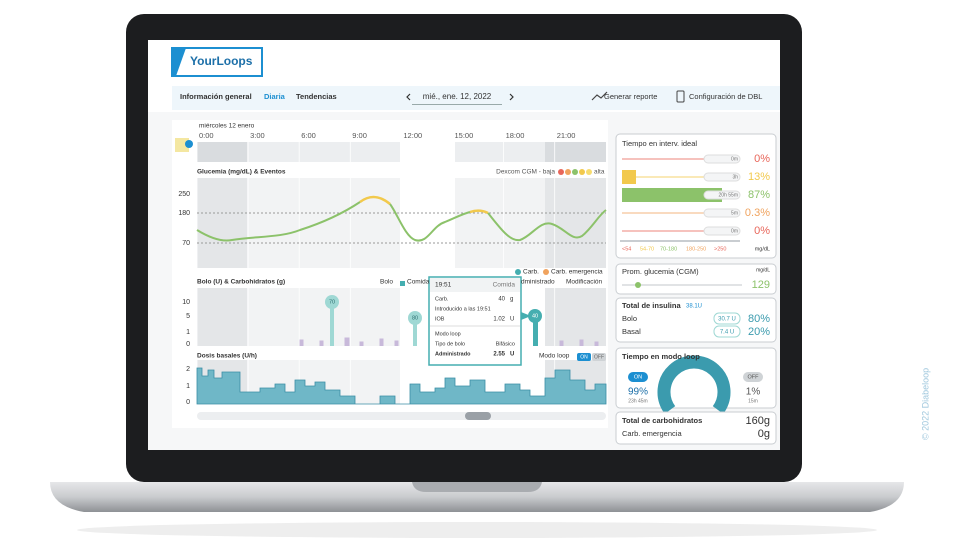 The height and width of the screenshot is (560, 954). What do you see at coordinates (696, 320) in the screenshot?
I see `insulin-card` at bounding box center [696, 320].